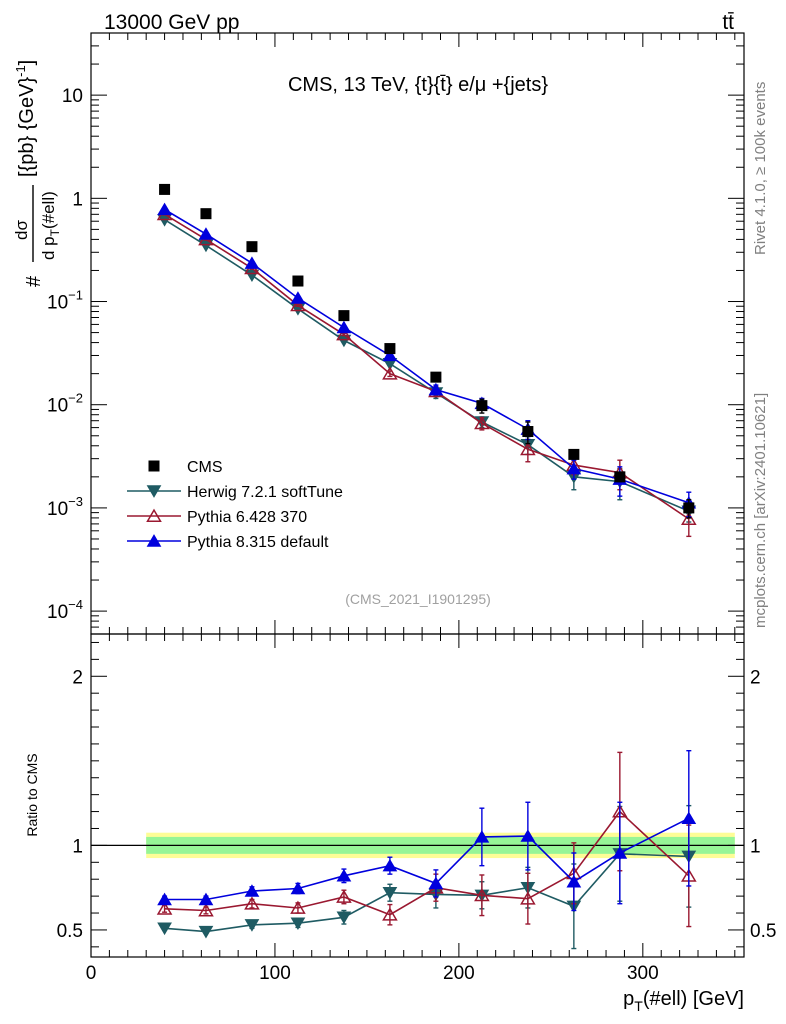 The image size is (786, 1024). I want to click on y-tick-label: 10, so click(72, 96).